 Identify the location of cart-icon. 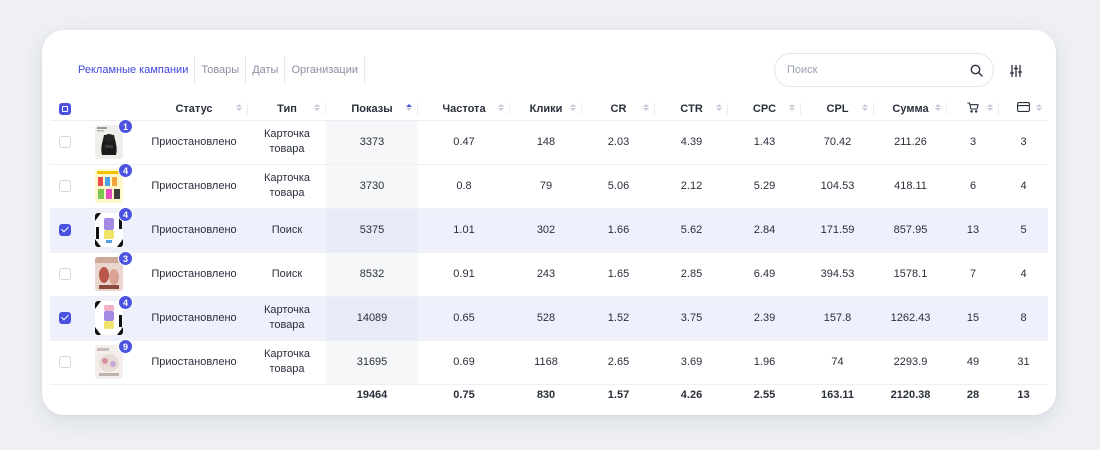
(973, 109).